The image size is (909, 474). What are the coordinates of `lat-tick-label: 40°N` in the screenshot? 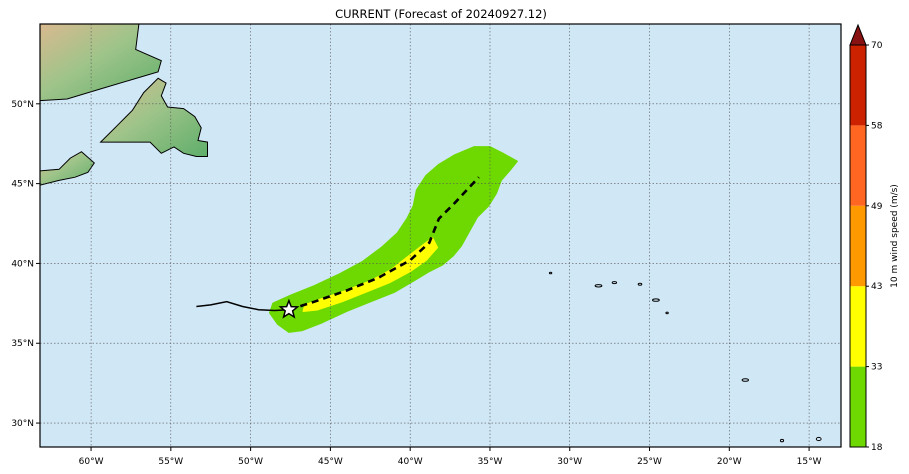 It's located at (22, 264).